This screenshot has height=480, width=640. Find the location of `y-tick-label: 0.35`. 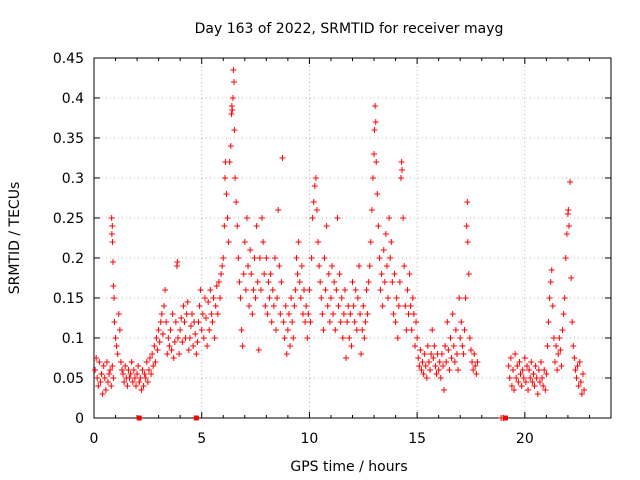

y-tick-label: 0.35 is located at coordinates (68, 139).